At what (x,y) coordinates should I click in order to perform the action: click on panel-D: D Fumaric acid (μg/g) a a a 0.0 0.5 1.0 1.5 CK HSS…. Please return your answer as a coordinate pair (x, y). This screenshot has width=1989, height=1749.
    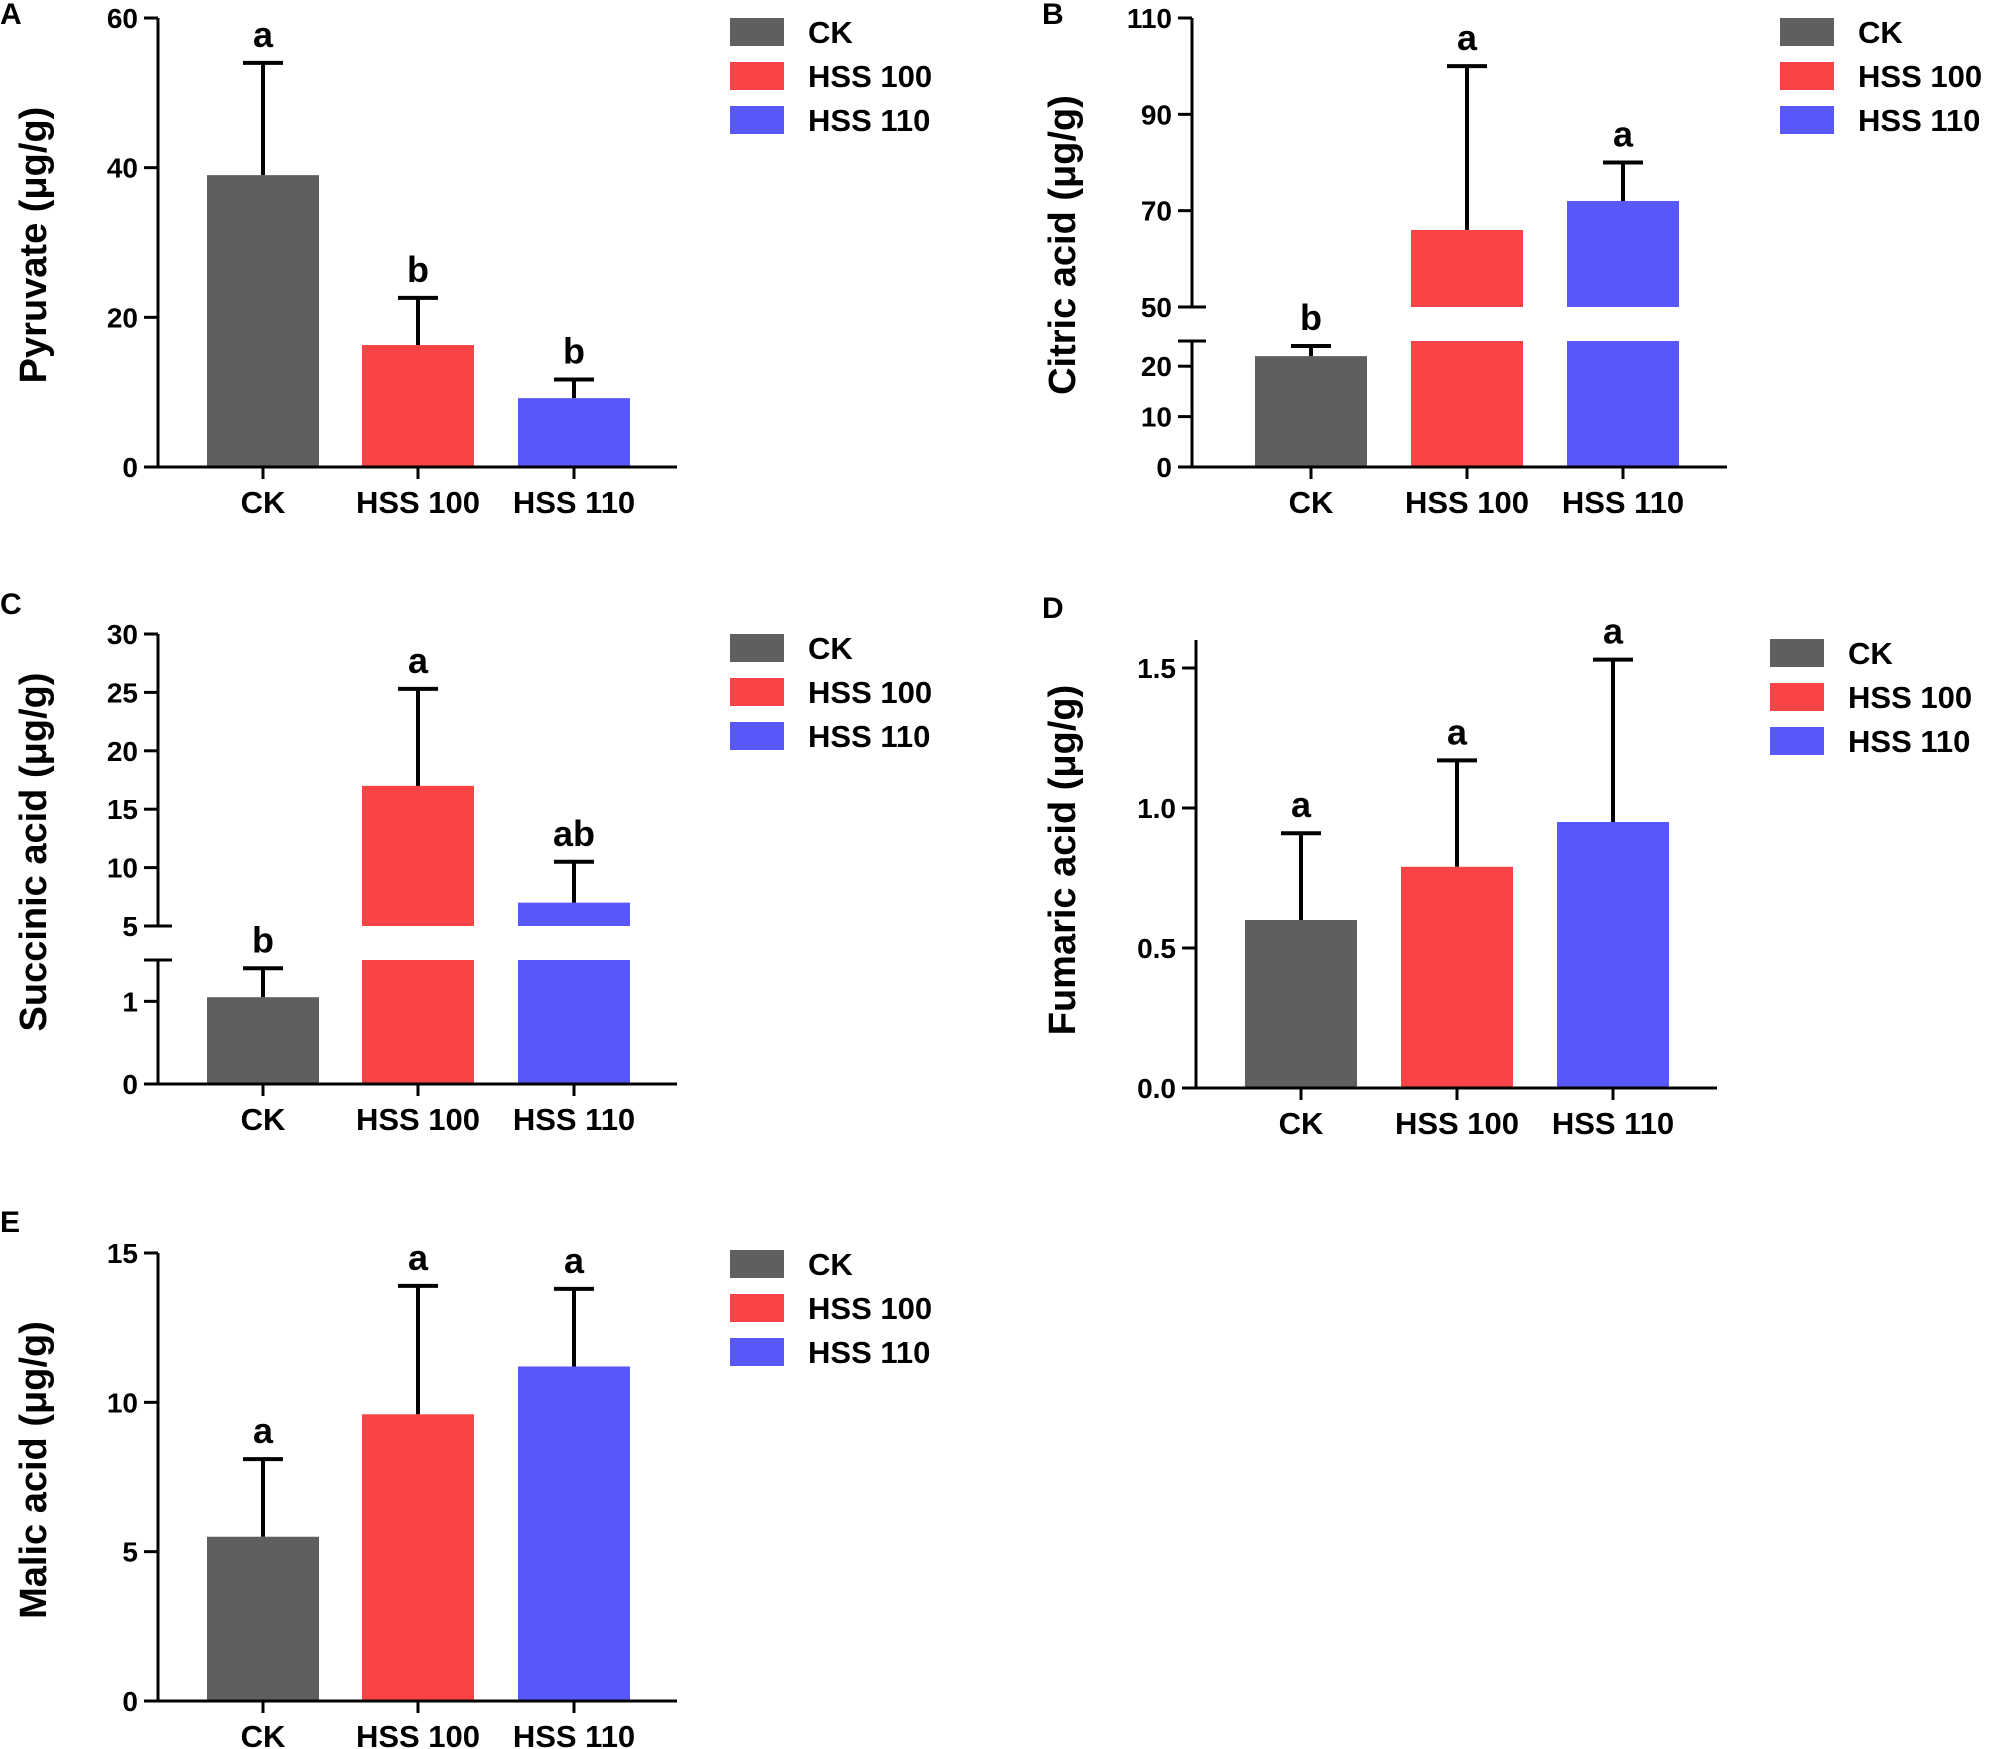
    Looking at the image, I should click on (1507, 866).